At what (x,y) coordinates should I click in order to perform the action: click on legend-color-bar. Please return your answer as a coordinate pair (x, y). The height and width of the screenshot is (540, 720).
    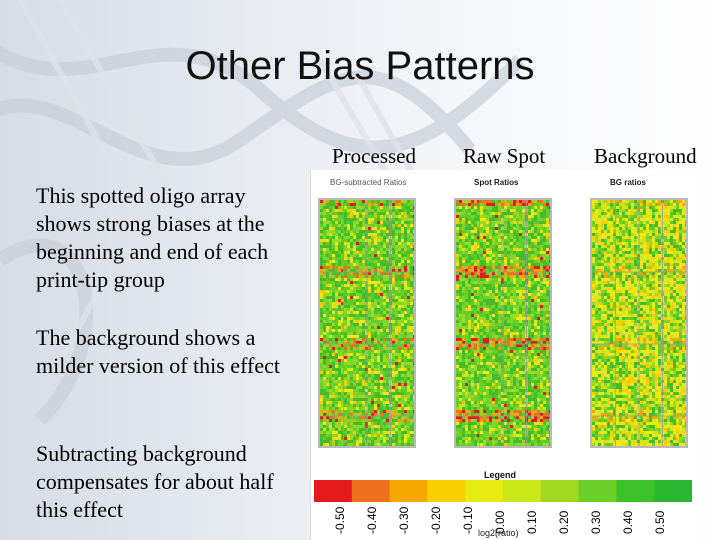
    Looking at the image, I should click on (503, 491).